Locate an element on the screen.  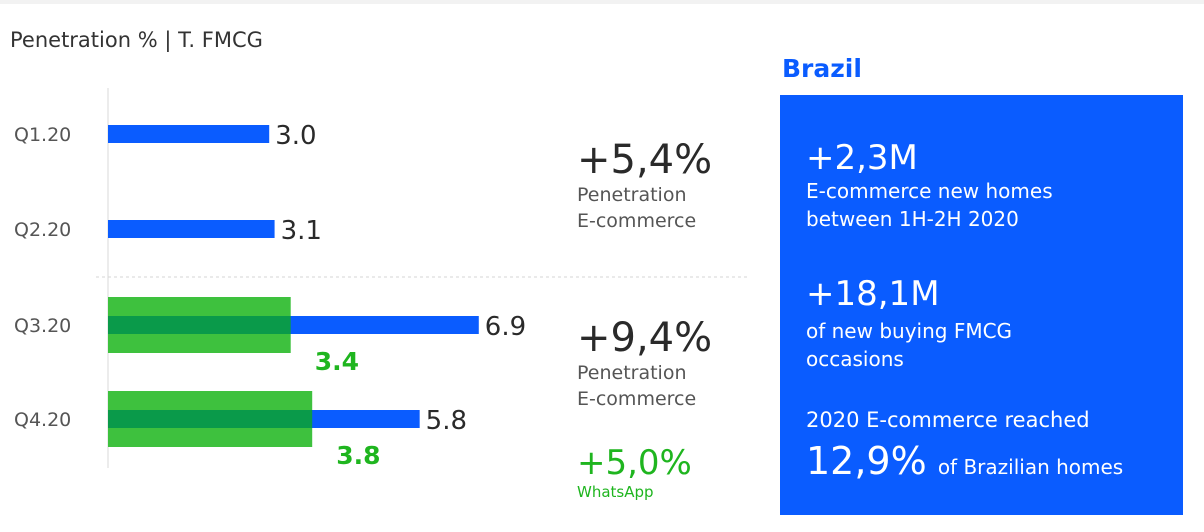
top-rule is located at coordinates (602, 2).